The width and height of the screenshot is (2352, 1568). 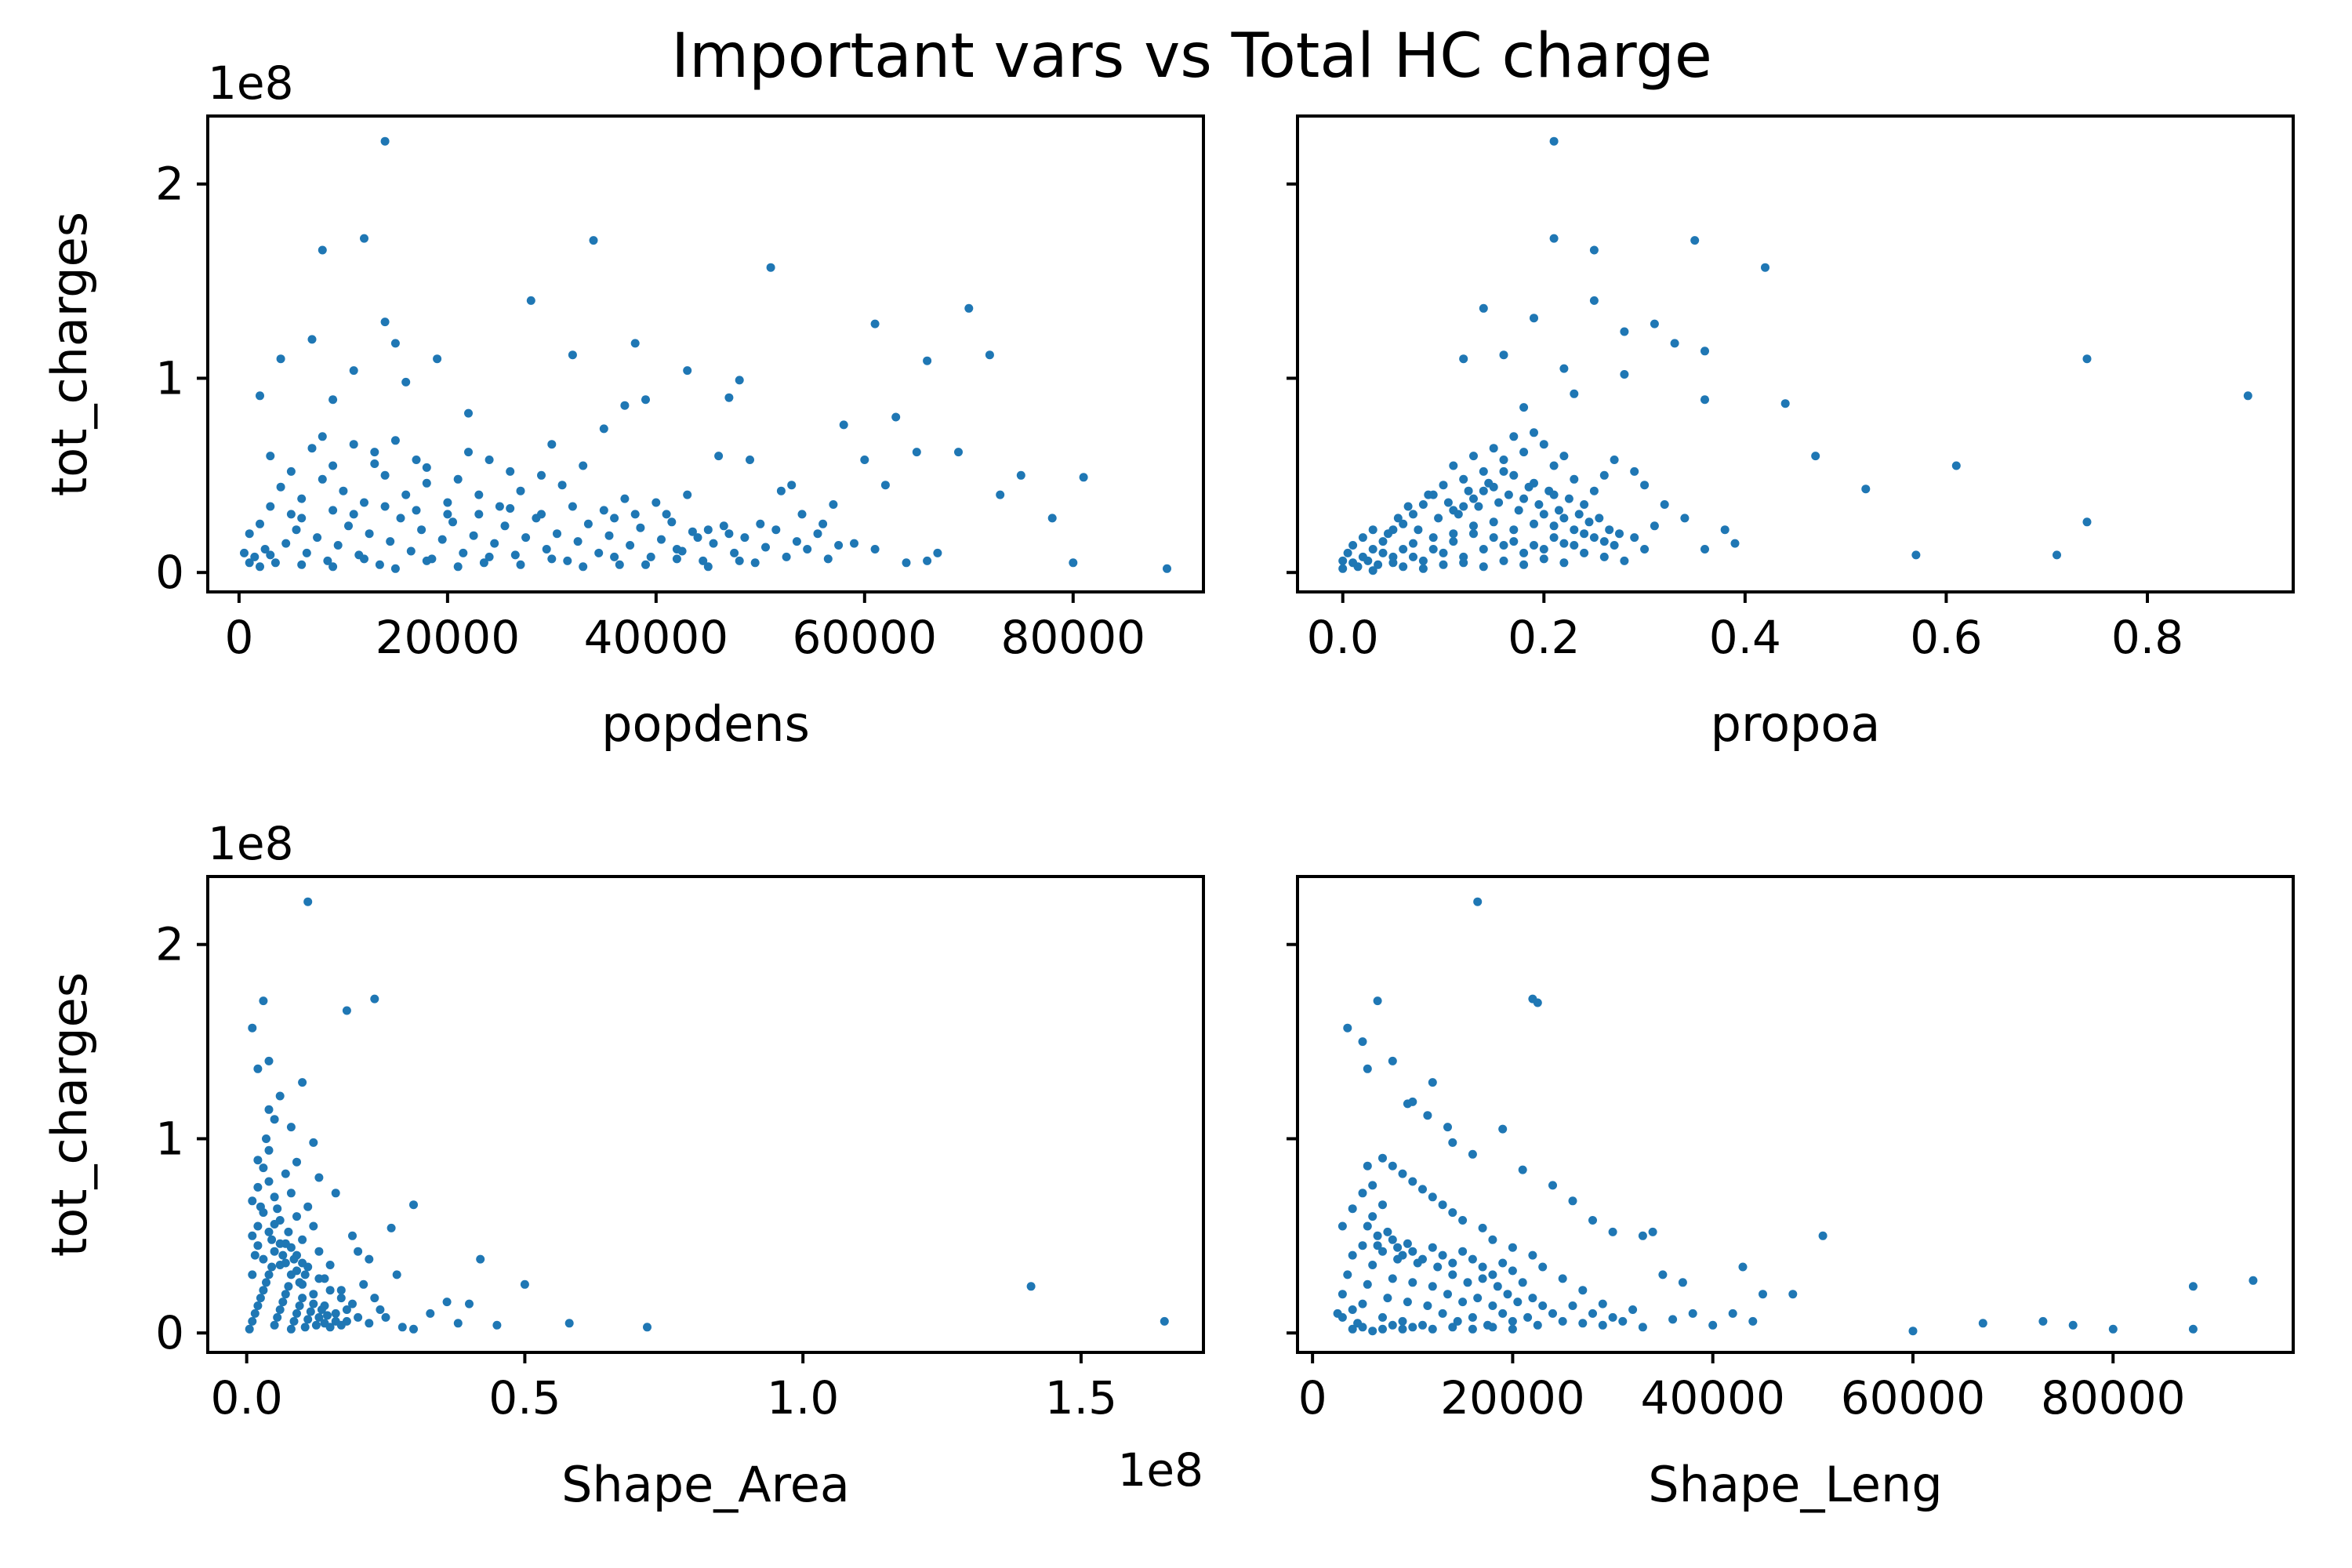 I want to click on x-tick-label: 60000, so click(x=865, y=637).